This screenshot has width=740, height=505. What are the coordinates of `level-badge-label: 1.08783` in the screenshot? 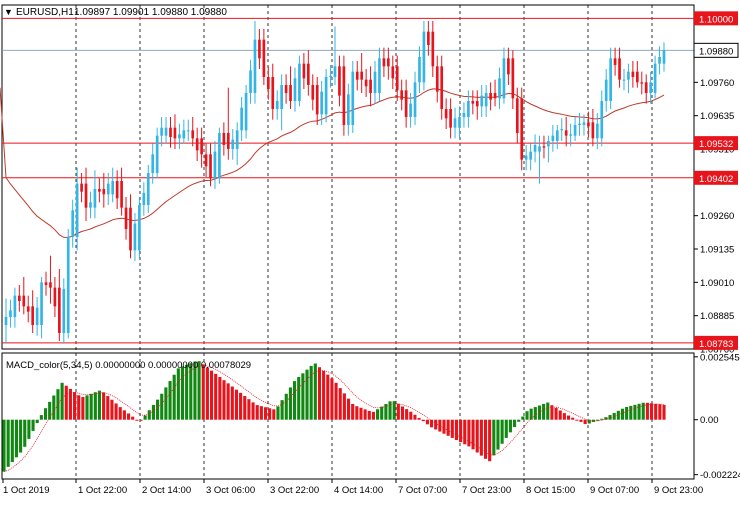 It's located at (716, 344).